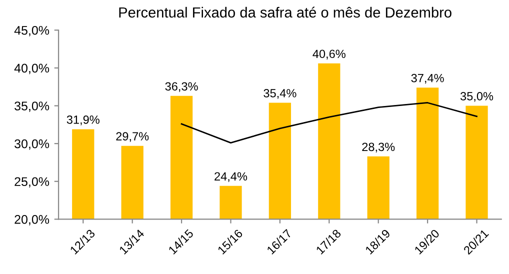 This screenshot has width=509, height=274. What do you see at coordinates (231, 177) in the screenshot?
I see `data-label: 24,4%` at bounding box center [231, 177].